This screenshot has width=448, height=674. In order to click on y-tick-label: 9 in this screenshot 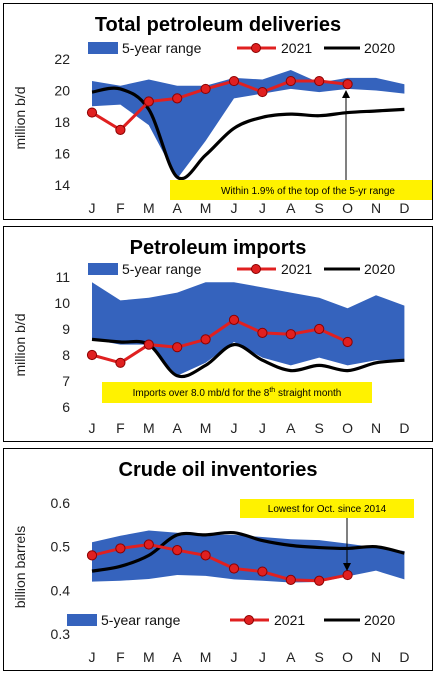, I will do `click(66, 329)`.